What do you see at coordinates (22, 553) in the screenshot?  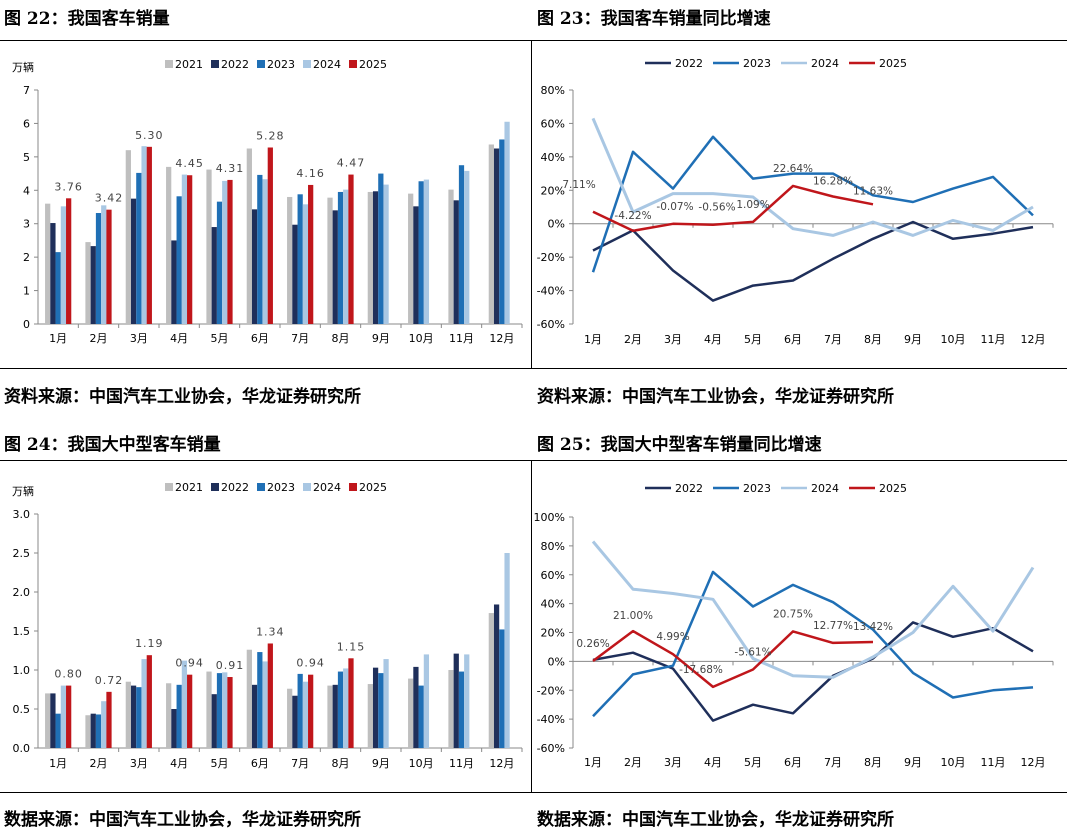 I see `y-tick-label: 2.5` at bounding box center [22, 553].